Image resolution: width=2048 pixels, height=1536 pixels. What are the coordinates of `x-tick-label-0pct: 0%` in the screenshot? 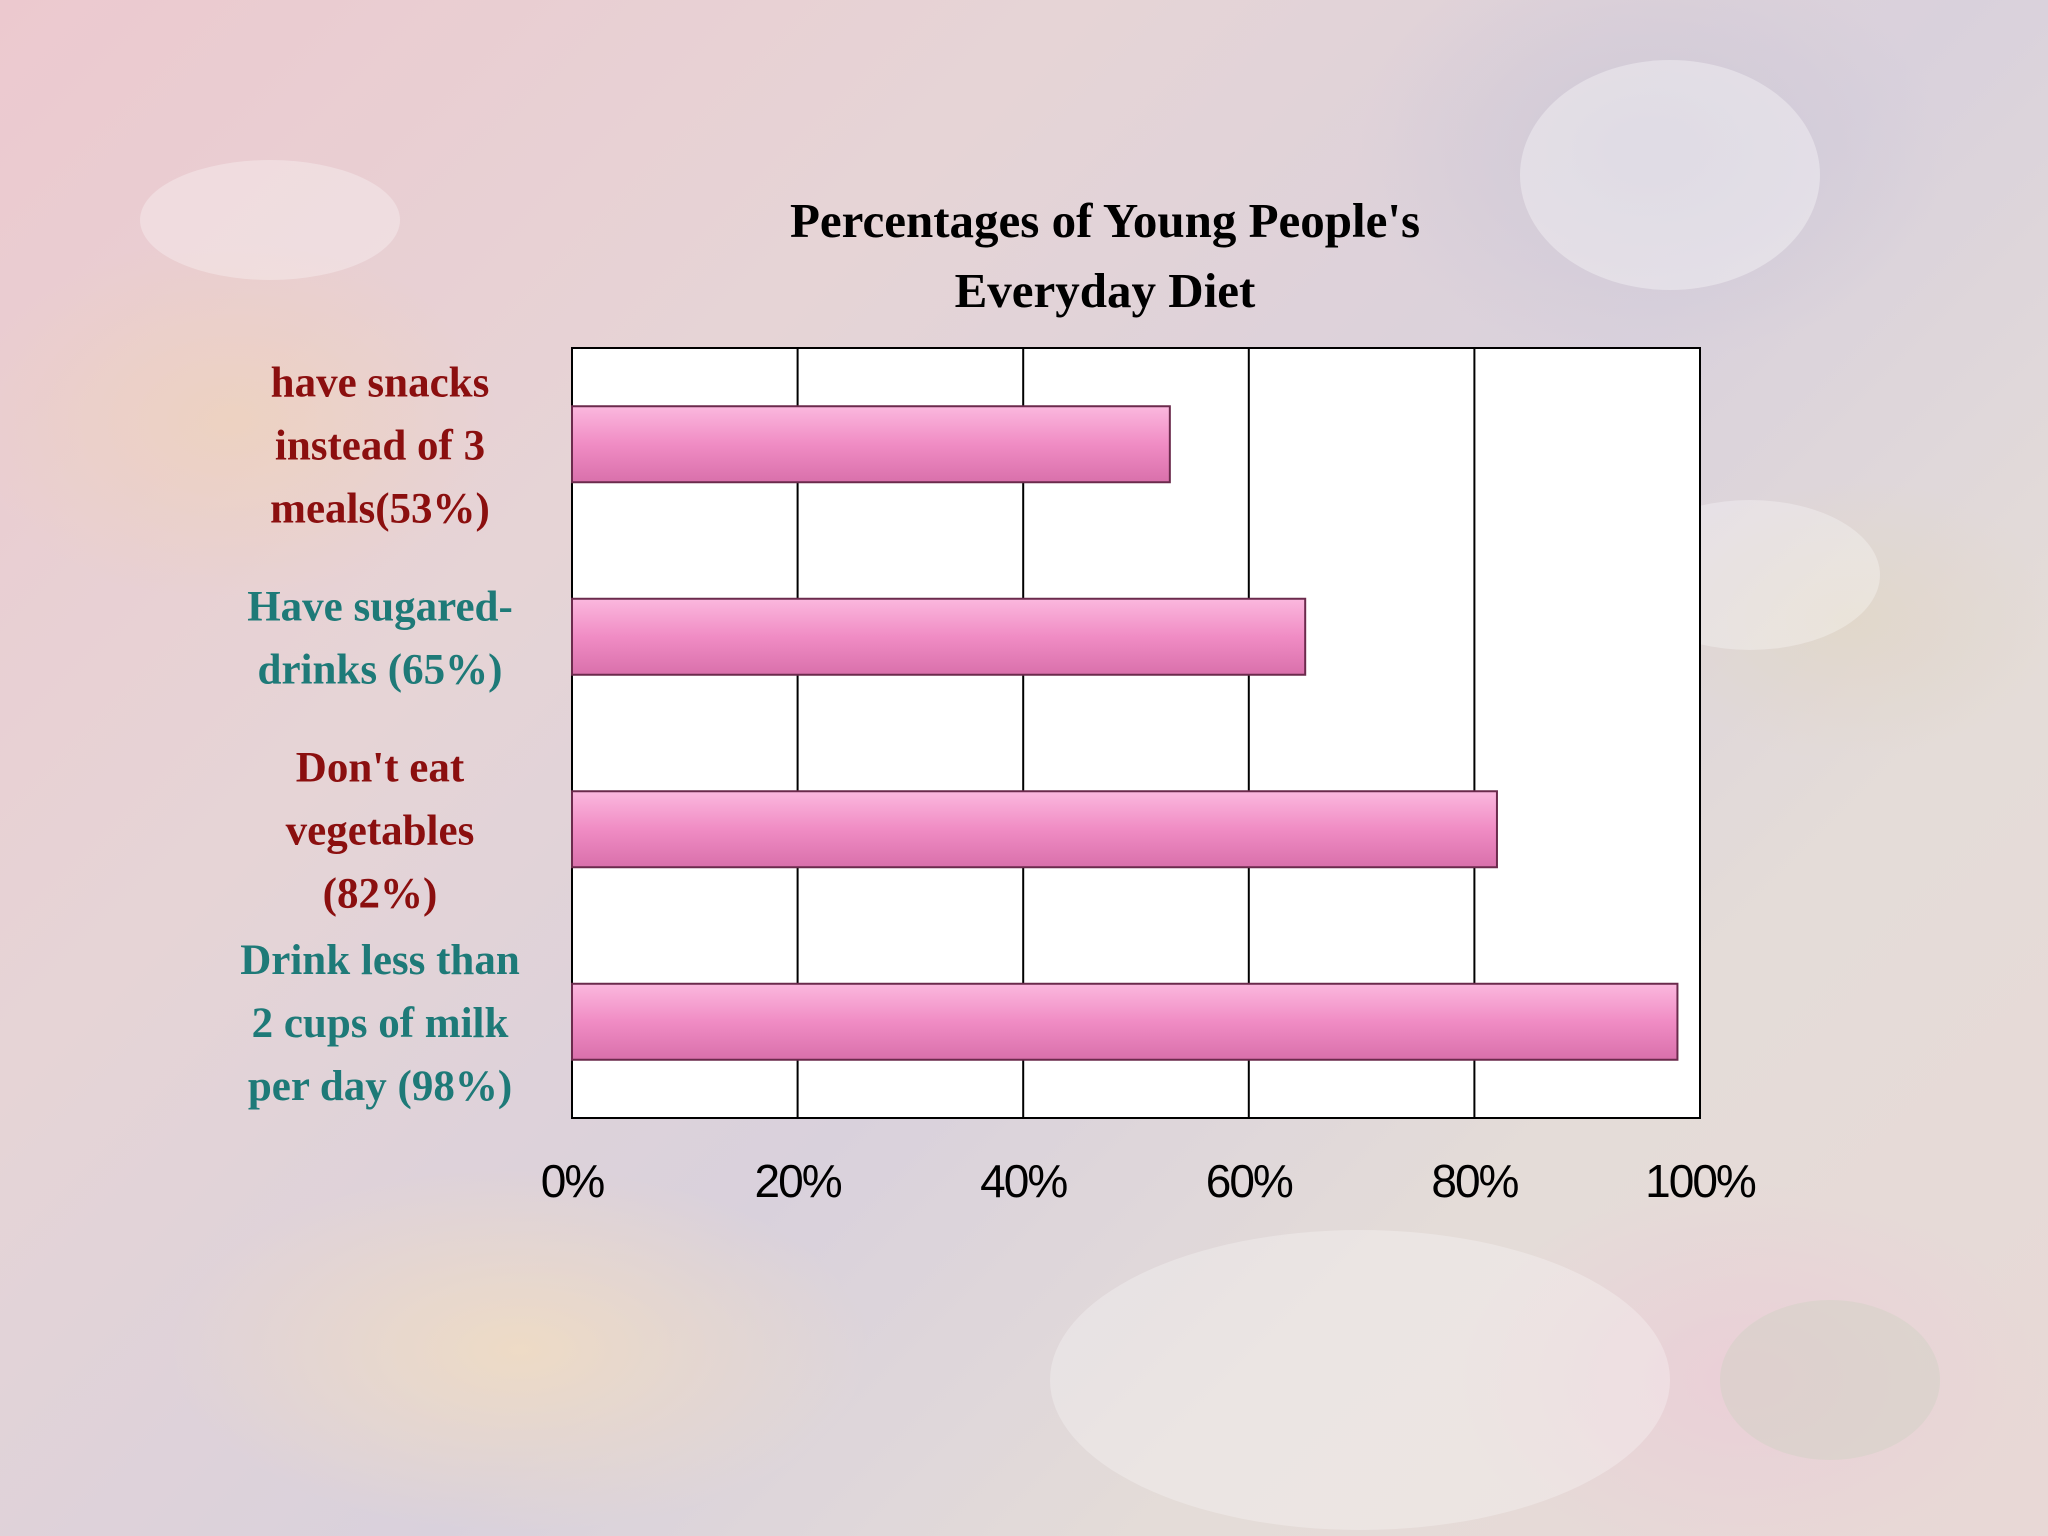 It's located at (573, 1181).